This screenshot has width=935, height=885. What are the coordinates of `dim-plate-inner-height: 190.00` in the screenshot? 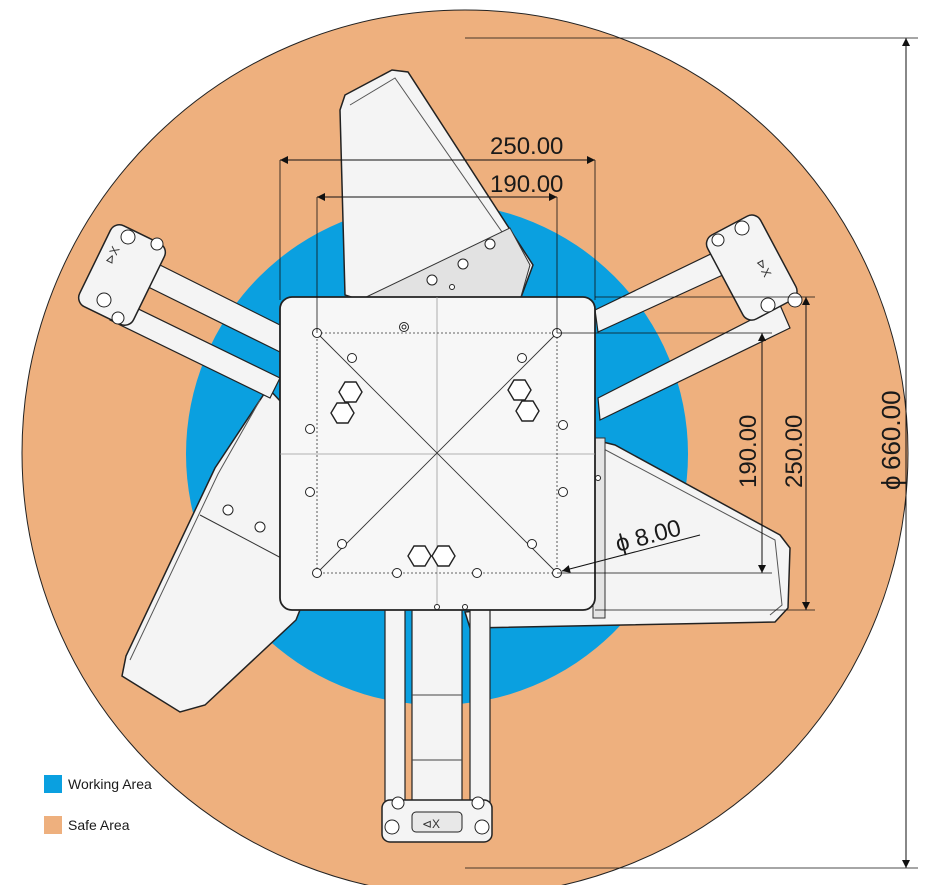 It's located at (664, 453).